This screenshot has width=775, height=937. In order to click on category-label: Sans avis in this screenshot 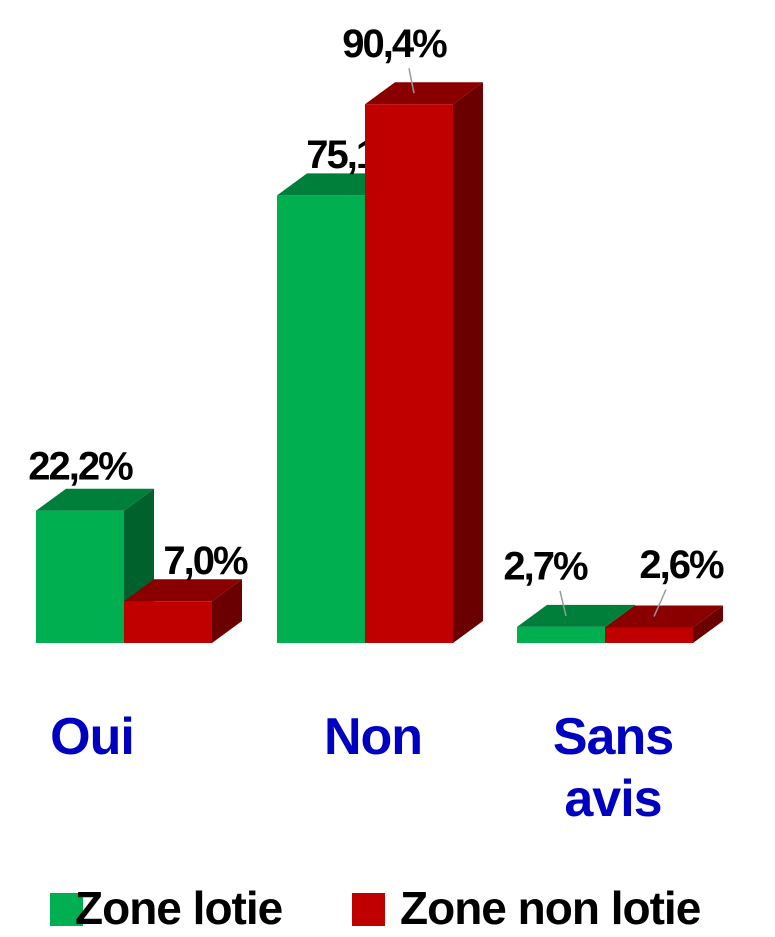, I will do `click(613, 768)`.